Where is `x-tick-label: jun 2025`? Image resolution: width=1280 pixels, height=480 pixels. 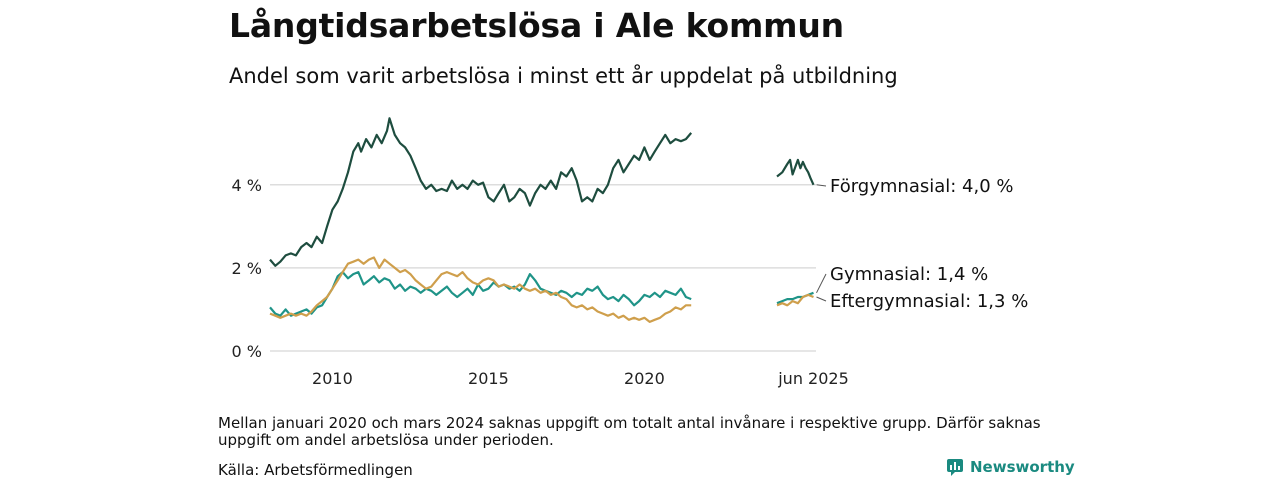 x-tick-label: jun 2025 is located at coordinates (813, 378).